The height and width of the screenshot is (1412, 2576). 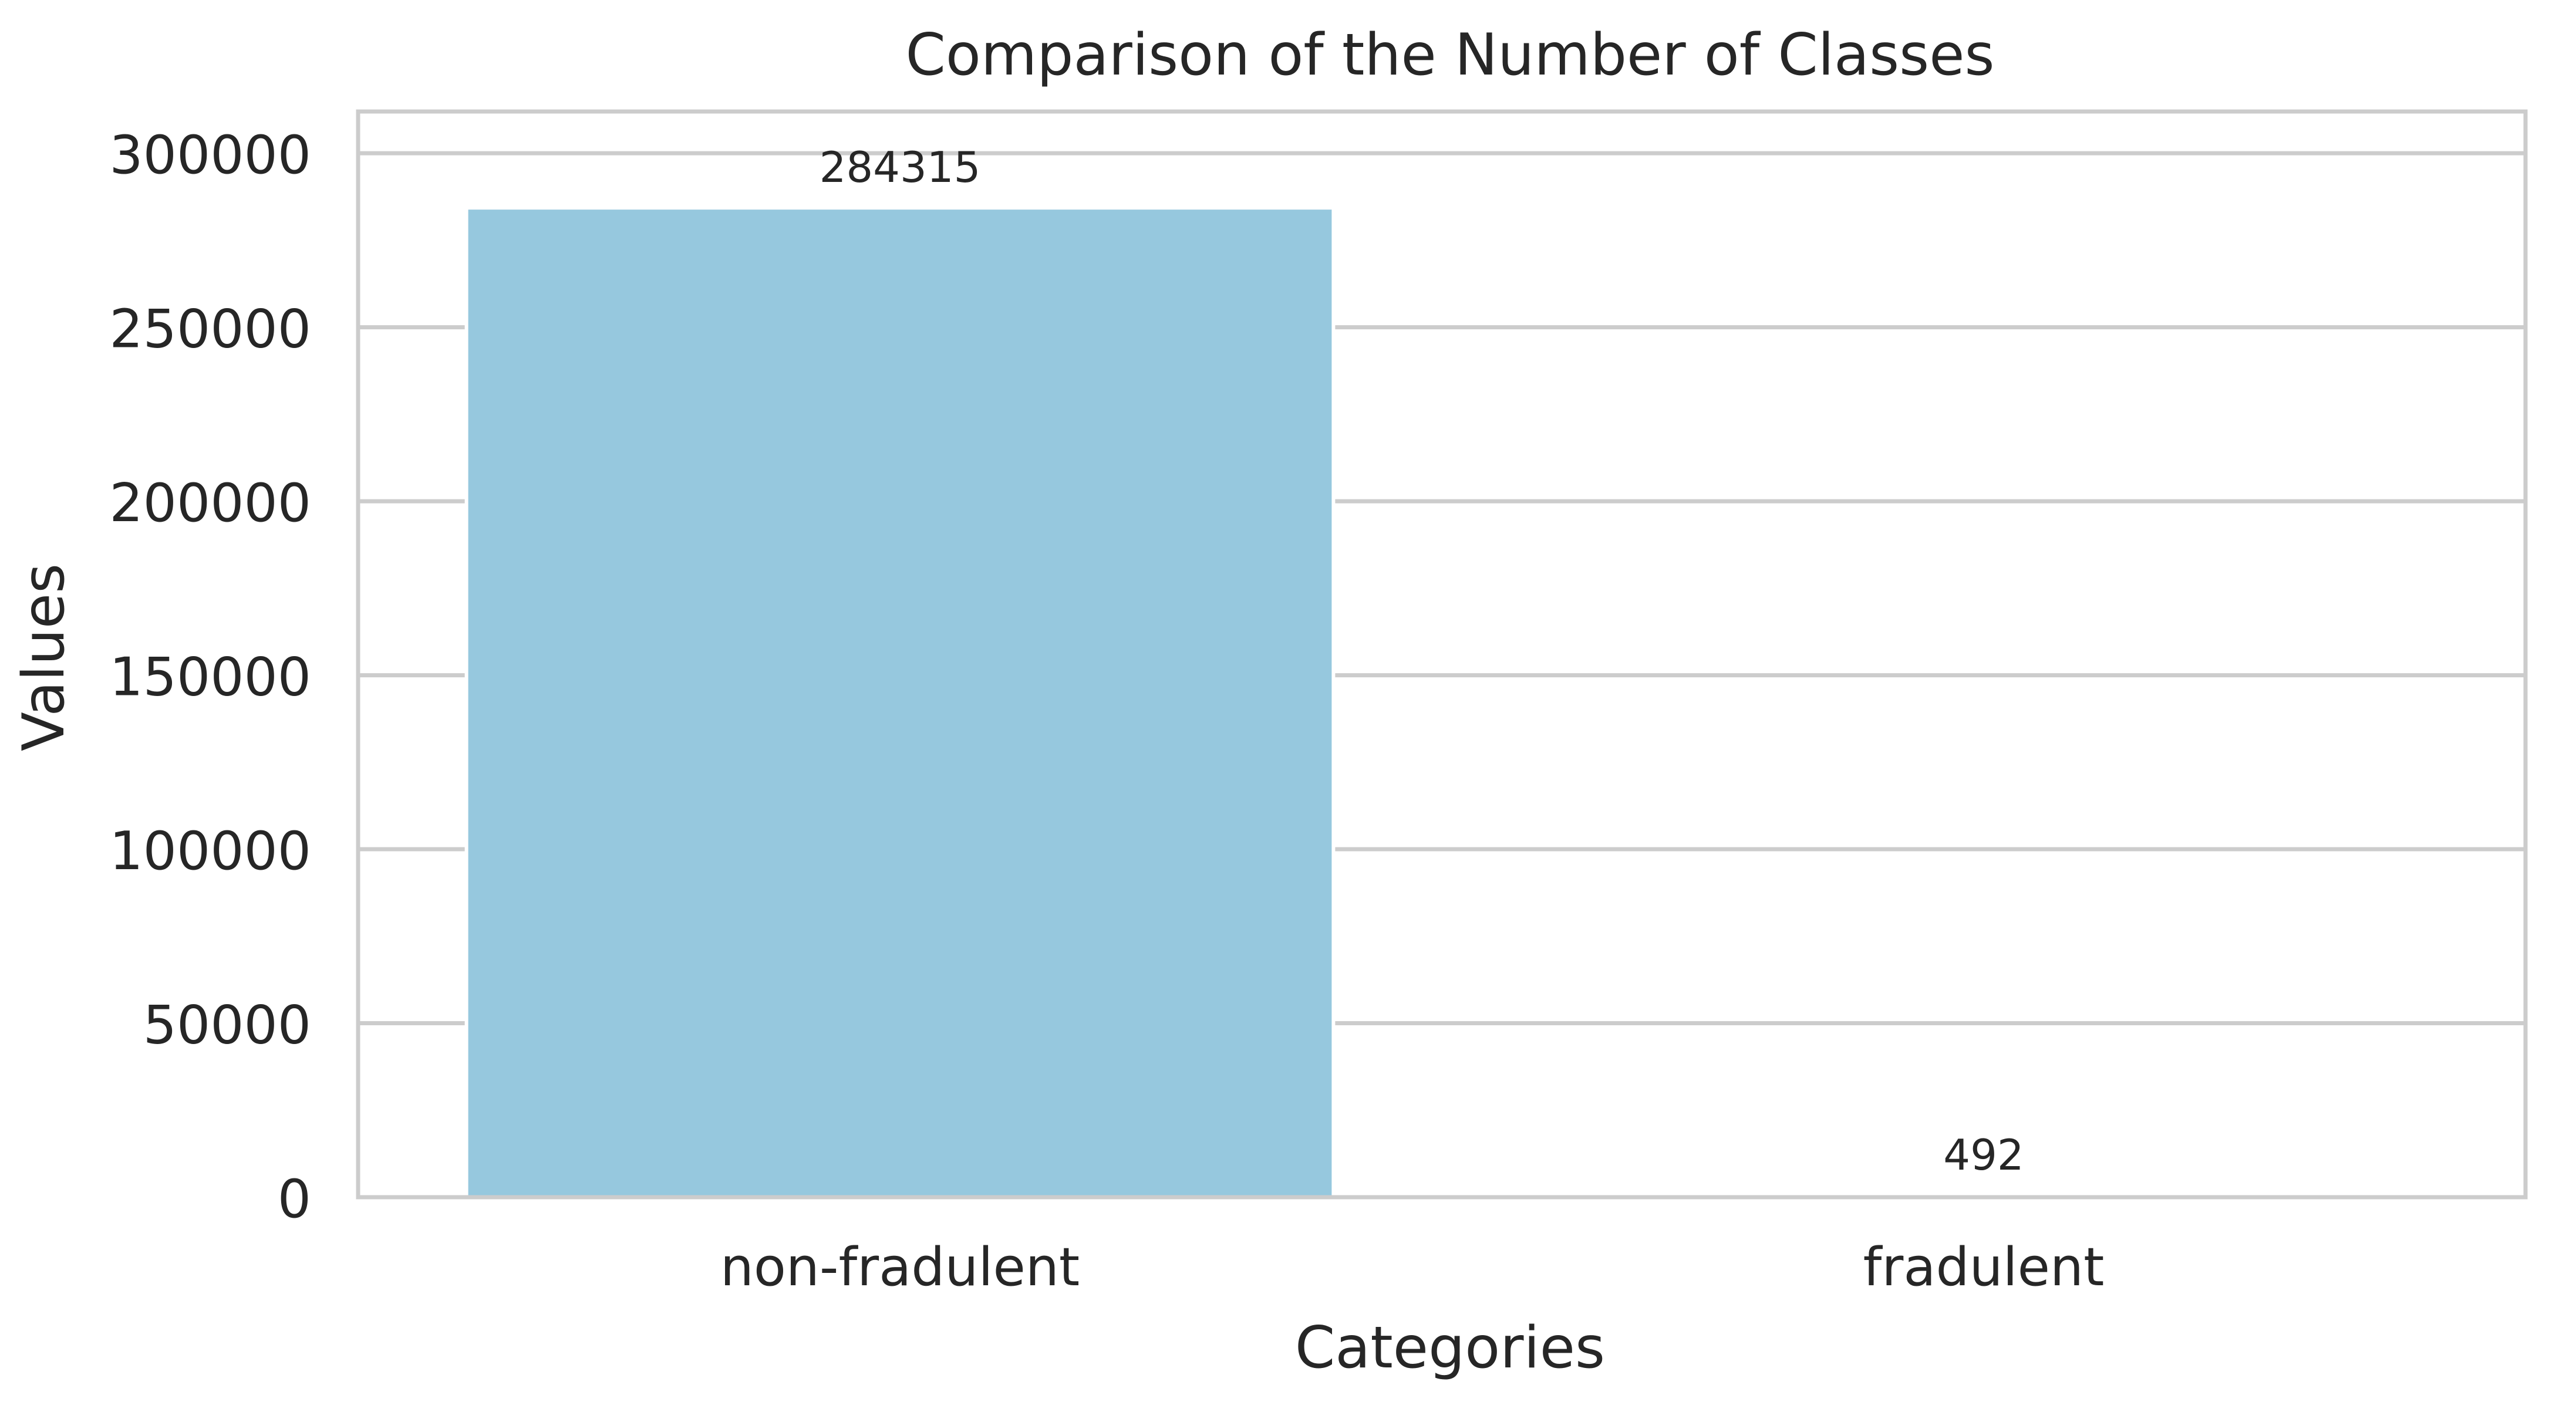 I want to click on data-label: 492, so click(x=1983, y=1155).